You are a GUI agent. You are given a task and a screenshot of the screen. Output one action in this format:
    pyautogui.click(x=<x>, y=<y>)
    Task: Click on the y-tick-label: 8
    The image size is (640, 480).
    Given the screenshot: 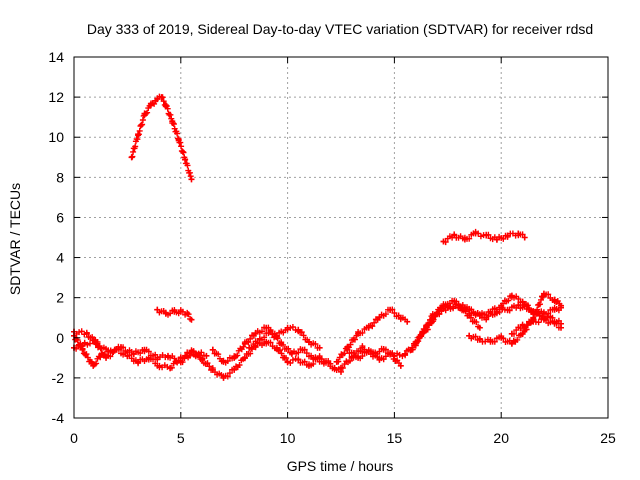 What is the action you would take?
    pyautogui.click(x=60, y=177)
    